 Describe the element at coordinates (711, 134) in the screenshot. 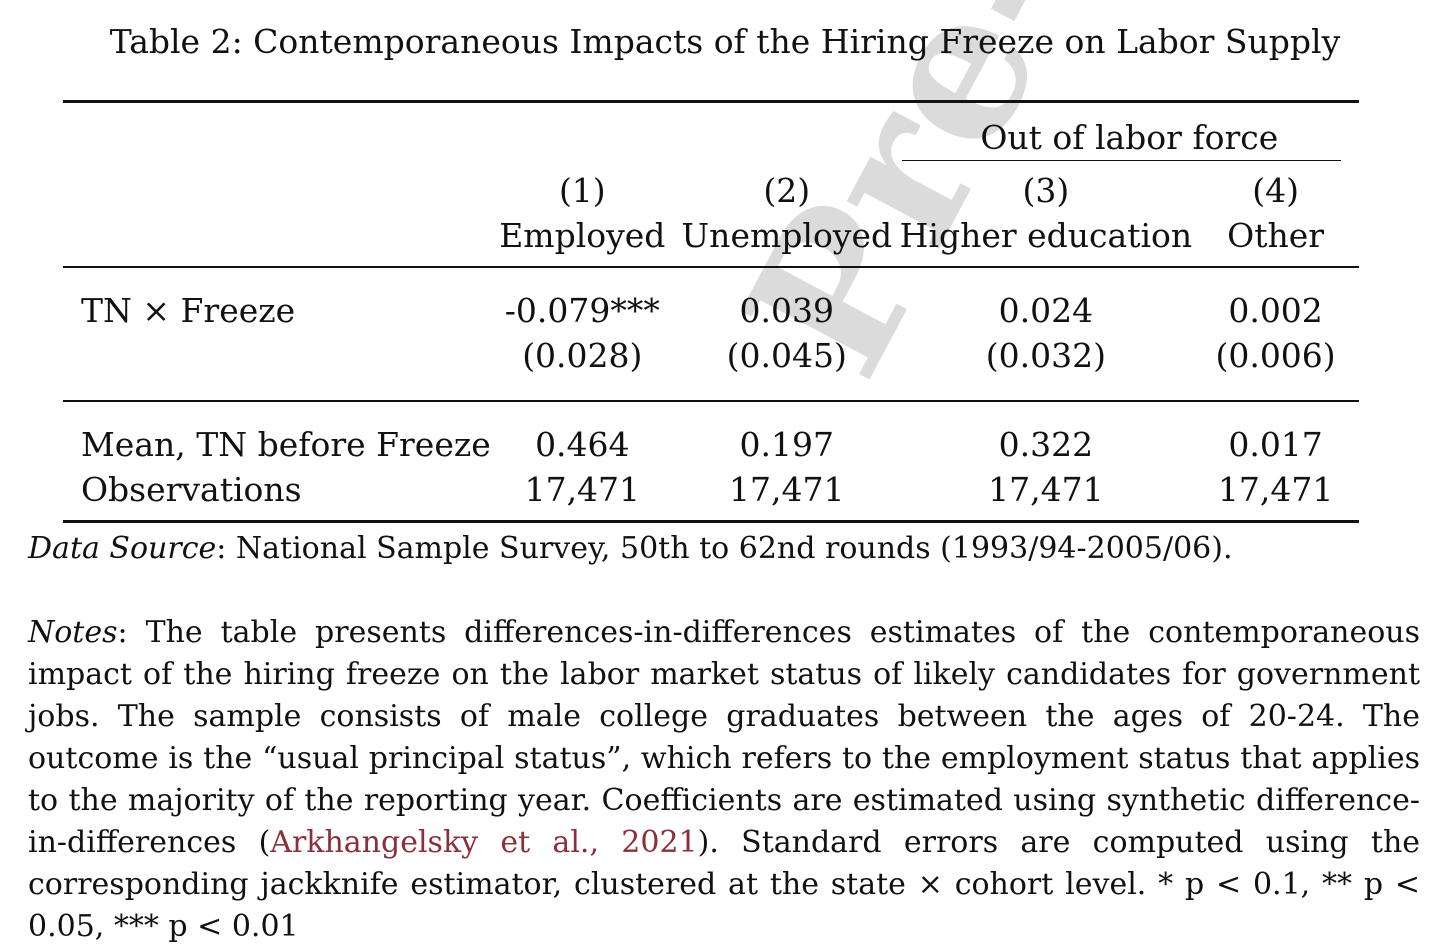

I see `group-header-row: Out of labor force` at that location.